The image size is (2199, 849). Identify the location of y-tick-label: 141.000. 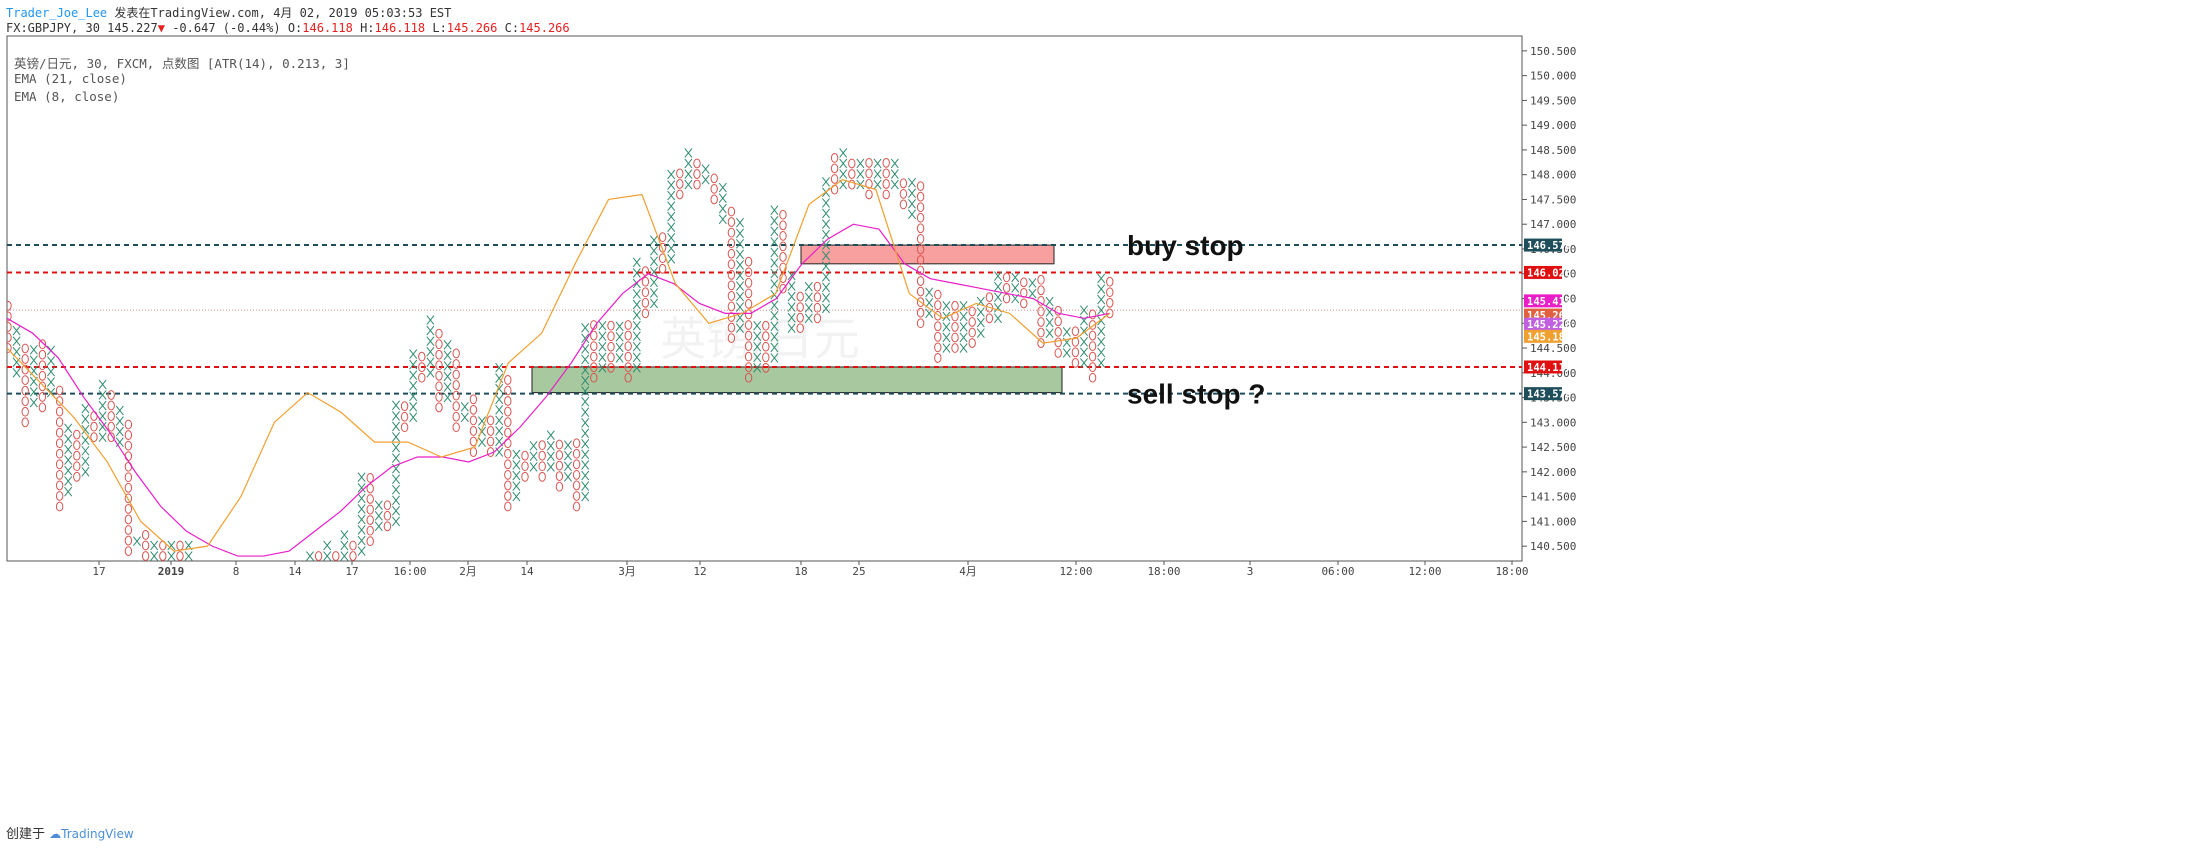
(1553, 521).